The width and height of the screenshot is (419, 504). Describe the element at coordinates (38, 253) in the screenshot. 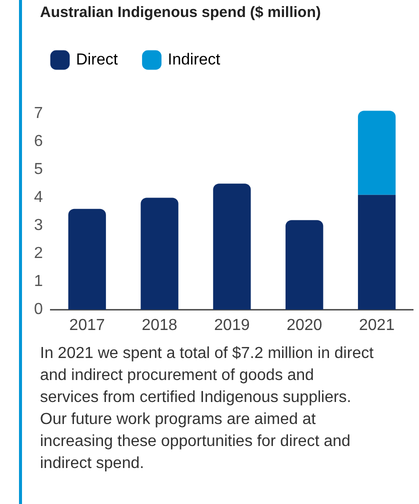

I see `y-tick-label: 2` at that location.